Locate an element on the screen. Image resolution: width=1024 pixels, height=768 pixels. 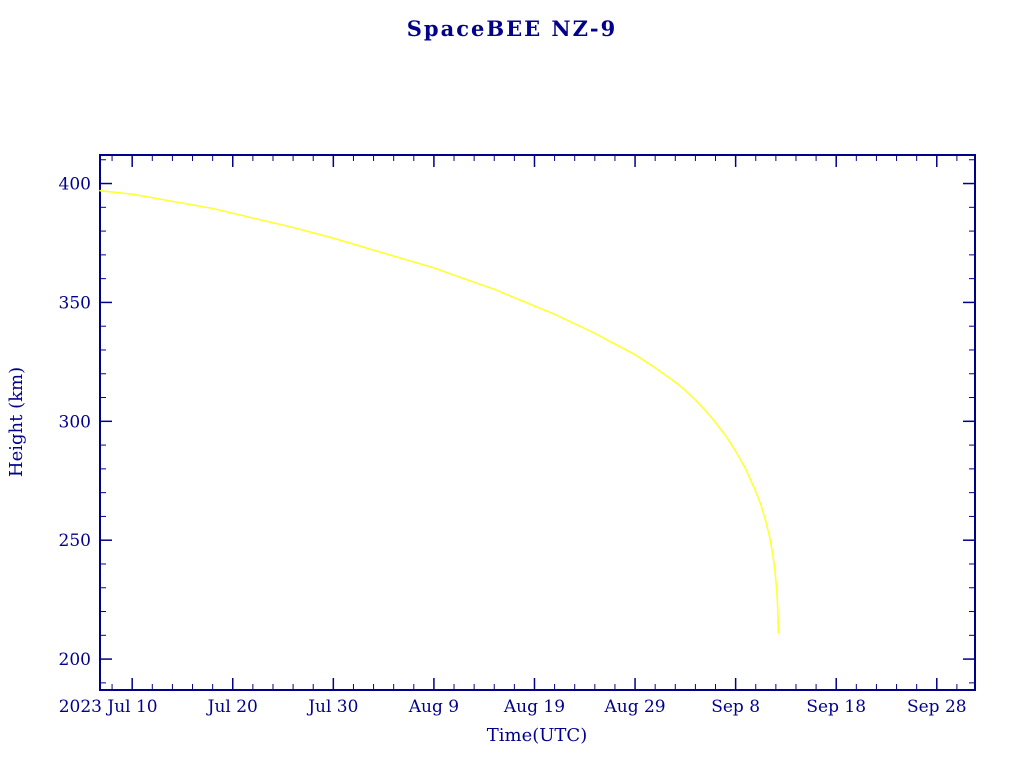
y-tick-label: 250 is located at coordinates (75, 541).